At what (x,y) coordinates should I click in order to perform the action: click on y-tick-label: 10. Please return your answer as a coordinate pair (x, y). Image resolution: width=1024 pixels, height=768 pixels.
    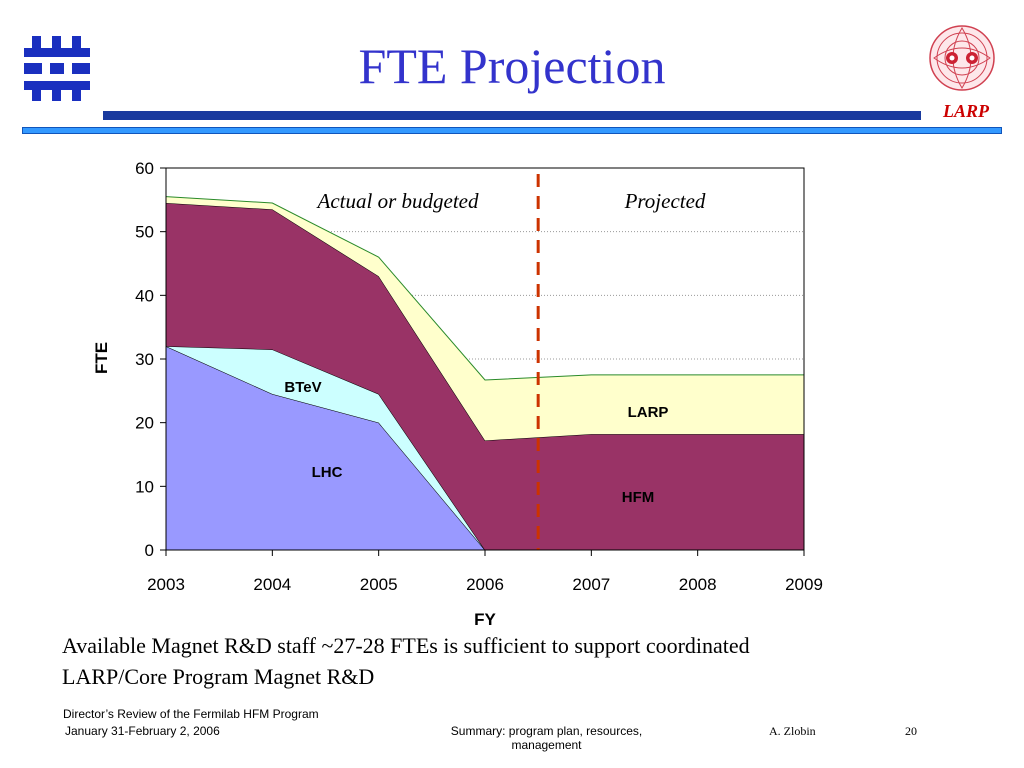
    Looking at the image, I should click on (144, 486).